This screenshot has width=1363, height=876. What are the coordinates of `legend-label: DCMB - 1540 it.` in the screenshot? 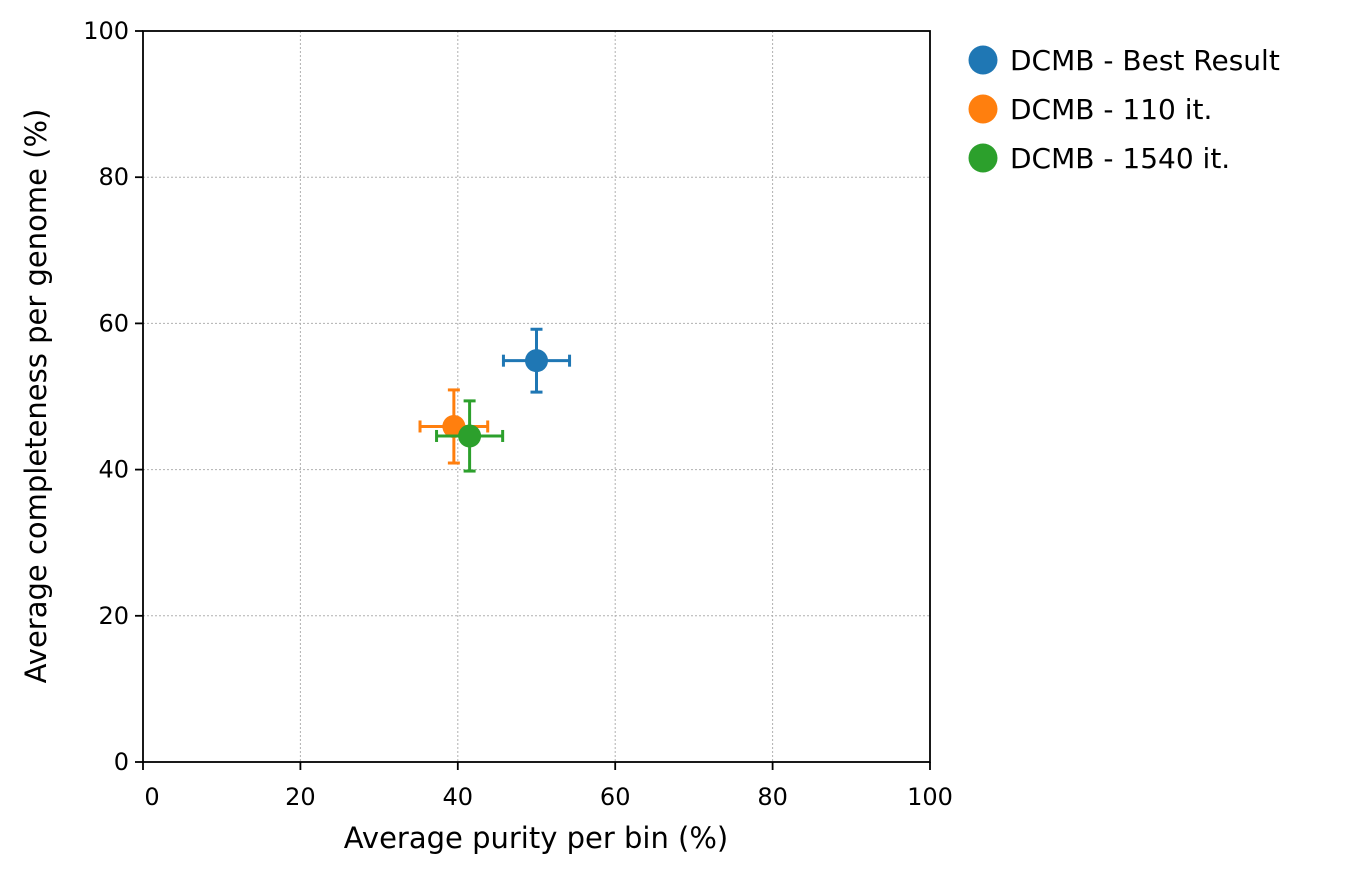 It's located at (1120, 158).